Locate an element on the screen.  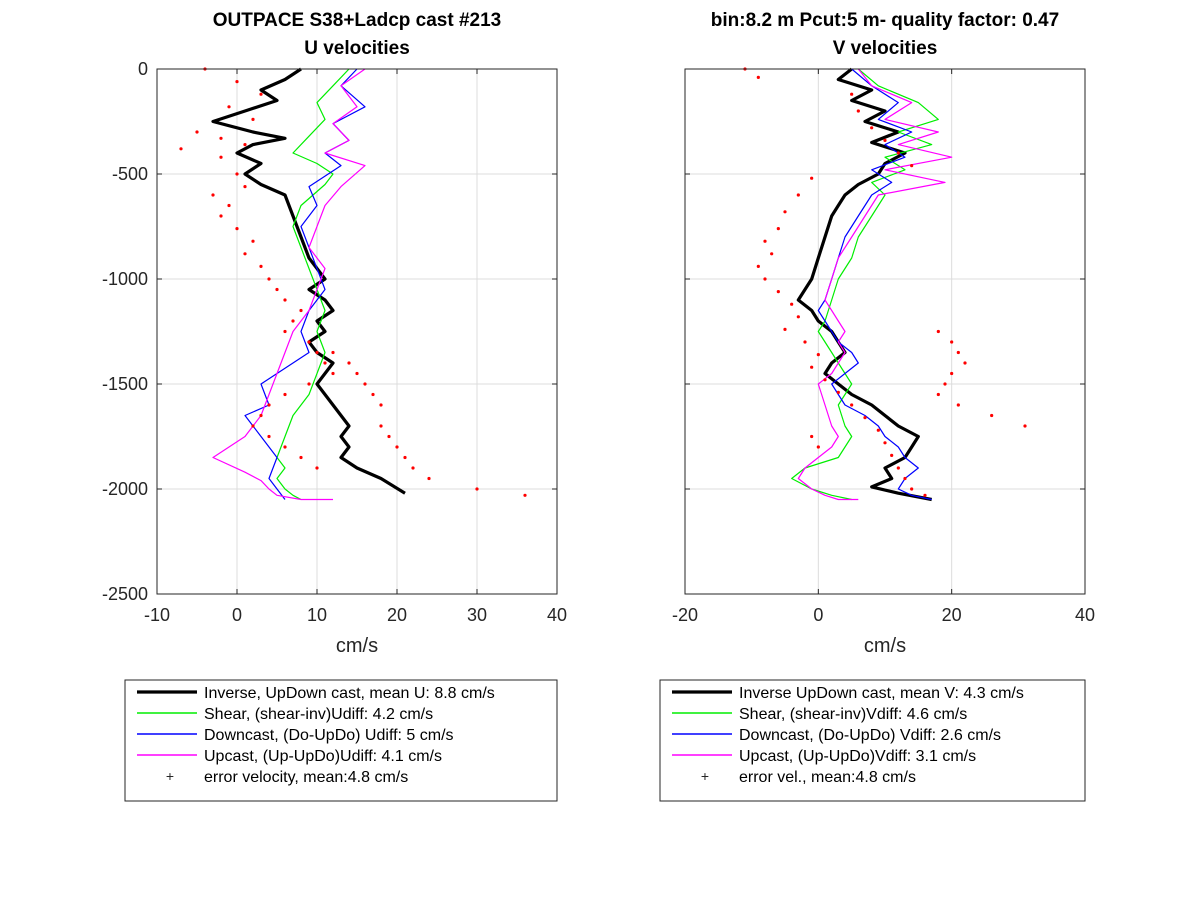
left-plot-area is located at coordinates (353, 284).